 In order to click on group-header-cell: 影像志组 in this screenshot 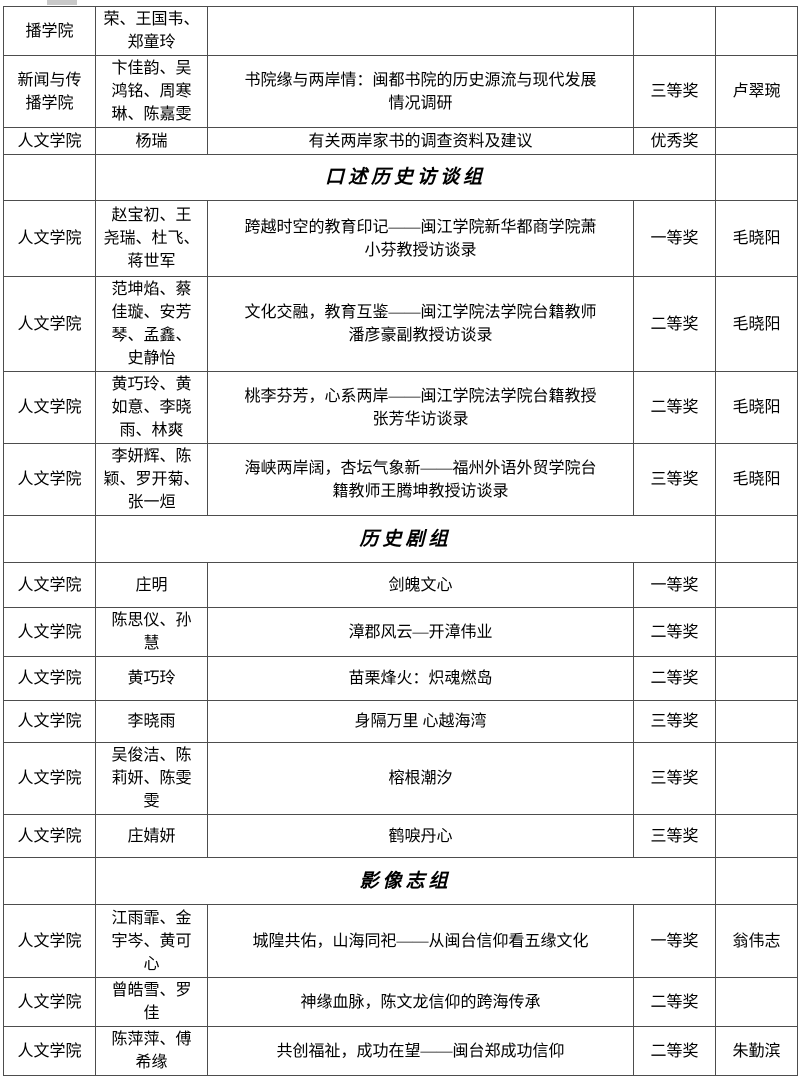, I will do `click(405, 881)`.